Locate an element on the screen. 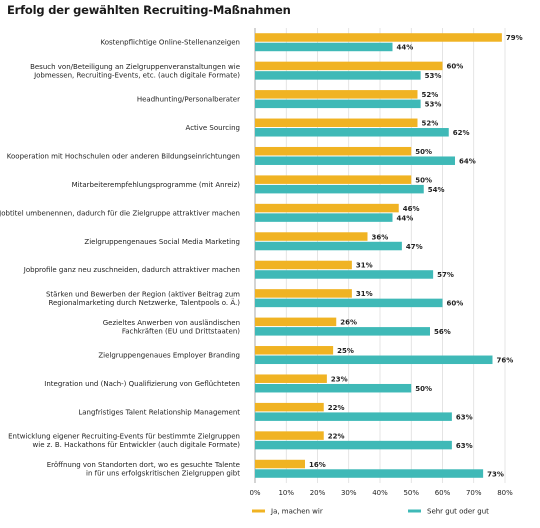 The width and height of the screenshot is (540, 528). data-label: 73% is located at coordinates (495, 474).